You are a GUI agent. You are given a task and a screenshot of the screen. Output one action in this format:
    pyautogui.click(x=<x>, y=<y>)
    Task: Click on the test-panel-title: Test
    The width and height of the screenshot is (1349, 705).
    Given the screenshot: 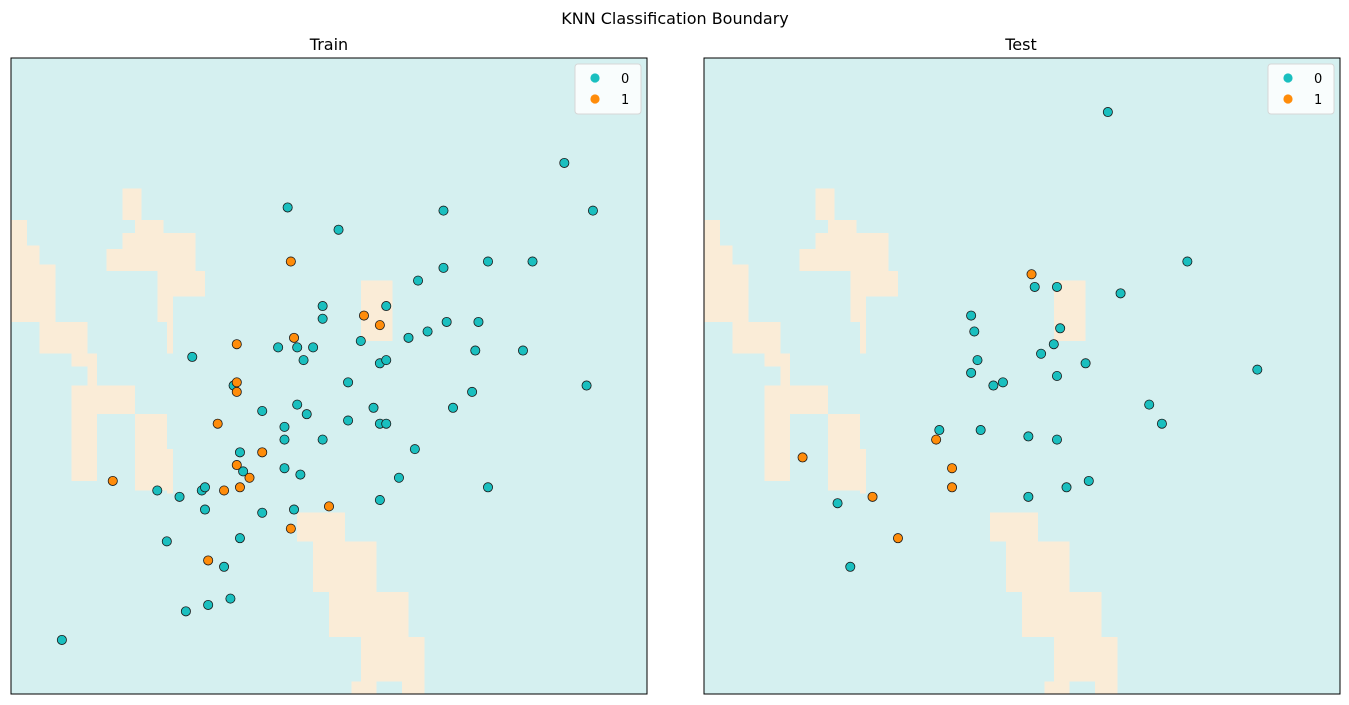 What is the action you would take?
    pyautogui.click(x=1020, y=44)
    